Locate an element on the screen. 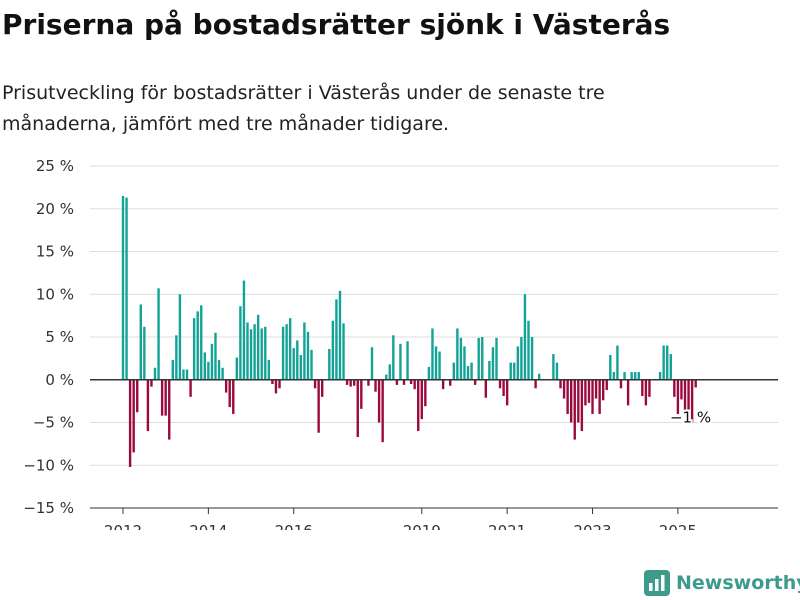 The width and height of the screenshot is (800, 600). y-tick-label: 5 % is located at coordinates (59, 337).